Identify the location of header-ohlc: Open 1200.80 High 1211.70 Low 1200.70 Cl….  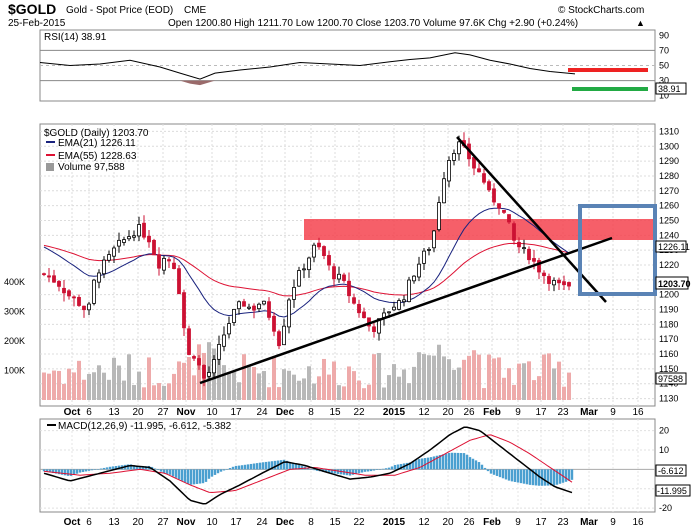
(373, 23).